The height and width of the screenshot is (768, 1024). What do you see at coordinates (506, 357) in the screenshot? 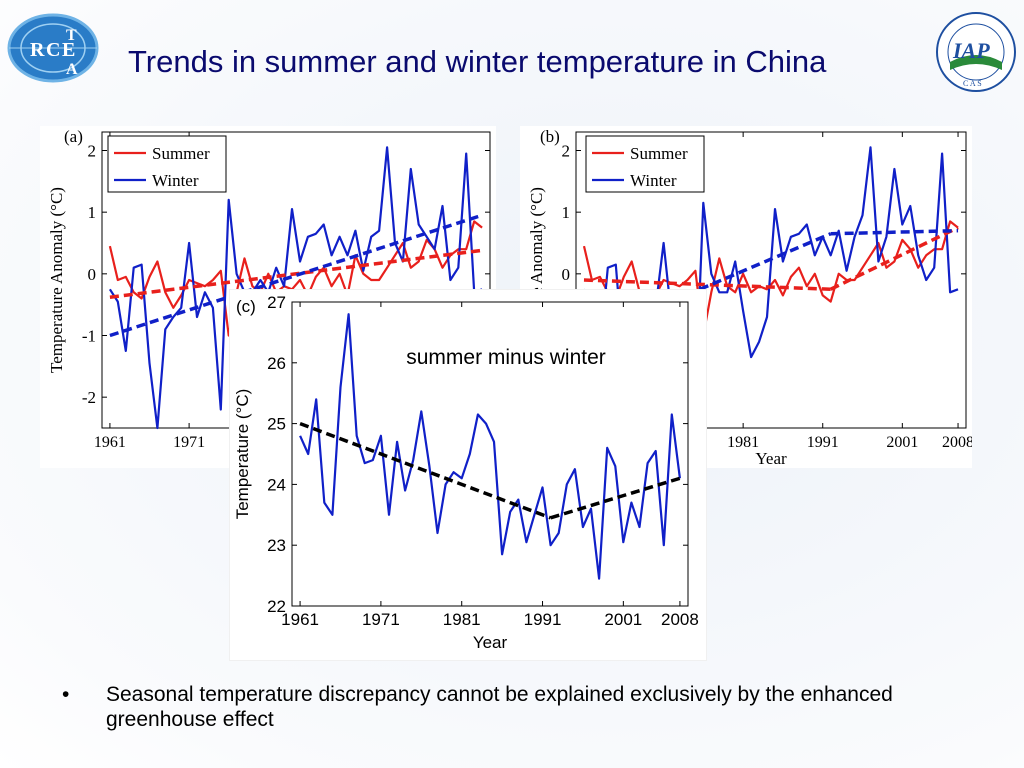
I see `chart-title: summer minus winter` at bounding box center [506, 357].